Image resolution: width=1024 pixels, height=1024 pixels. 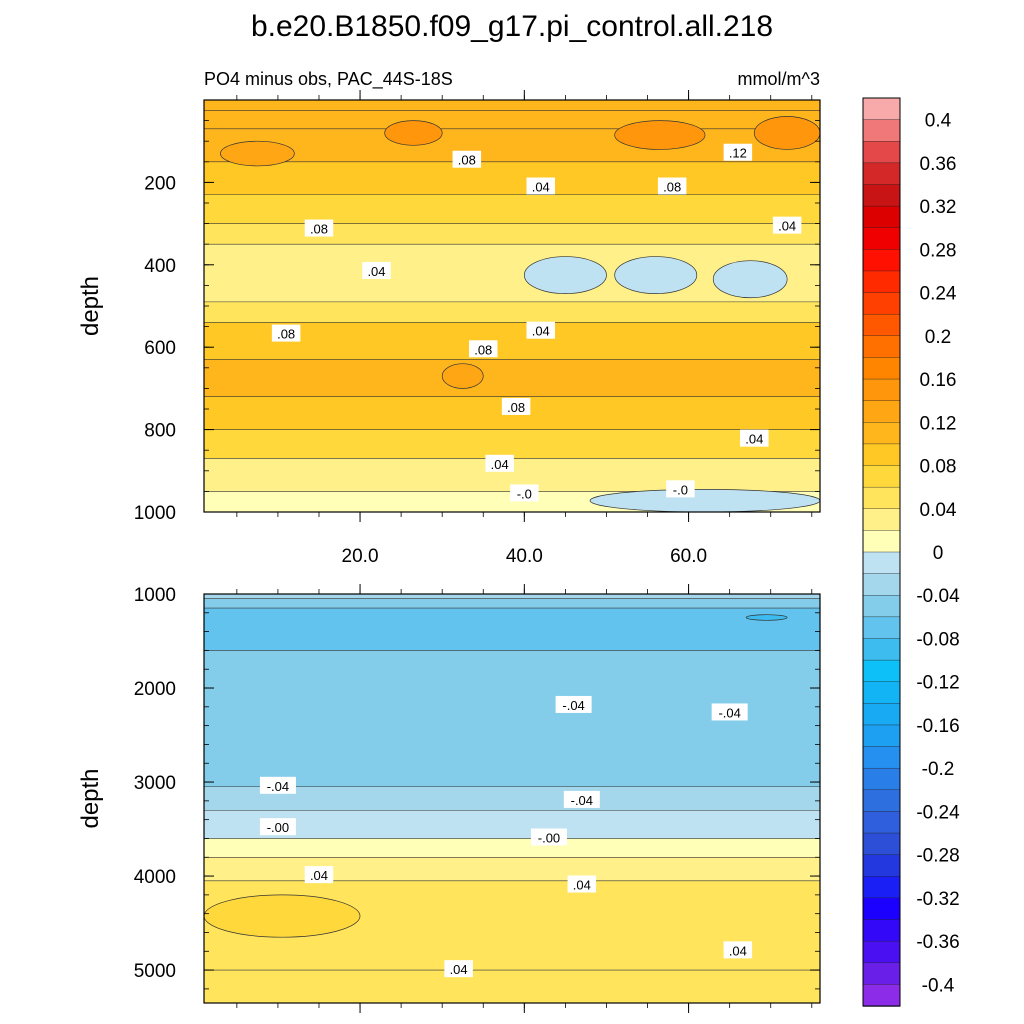 What do you see at coordinates (938, 812) in the screenshot?
I see `colorbar-tick-label: -0.24` at bounding box center [938, 812].